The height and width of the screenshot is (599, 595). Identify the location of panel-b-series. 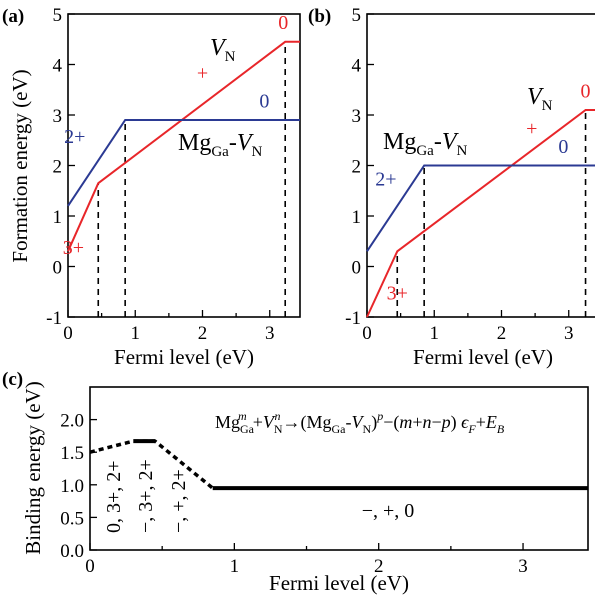
(480, 213).